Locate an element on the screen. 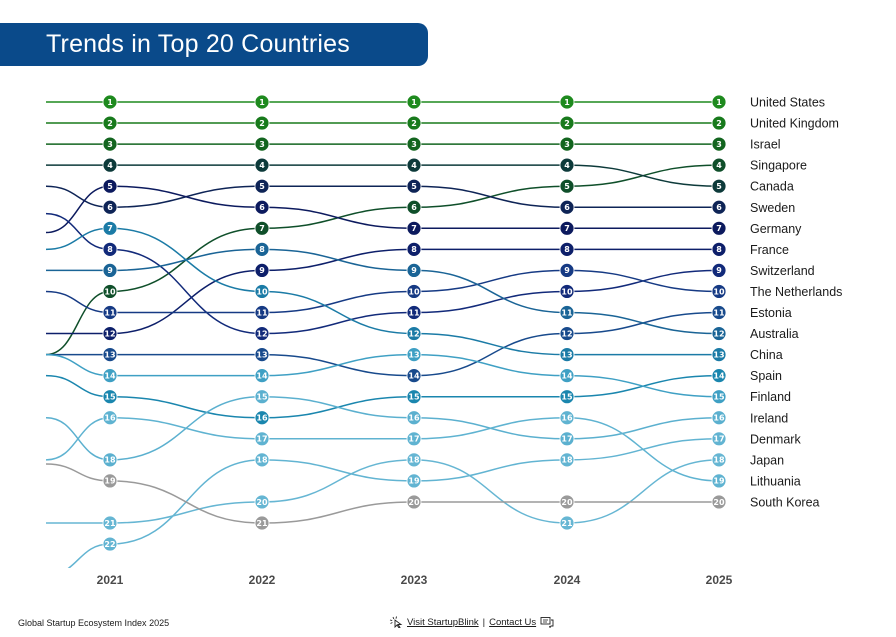 The width and height of the screenshot is (896, 637). series-line-south-korea is located at coordinates (382, 493).